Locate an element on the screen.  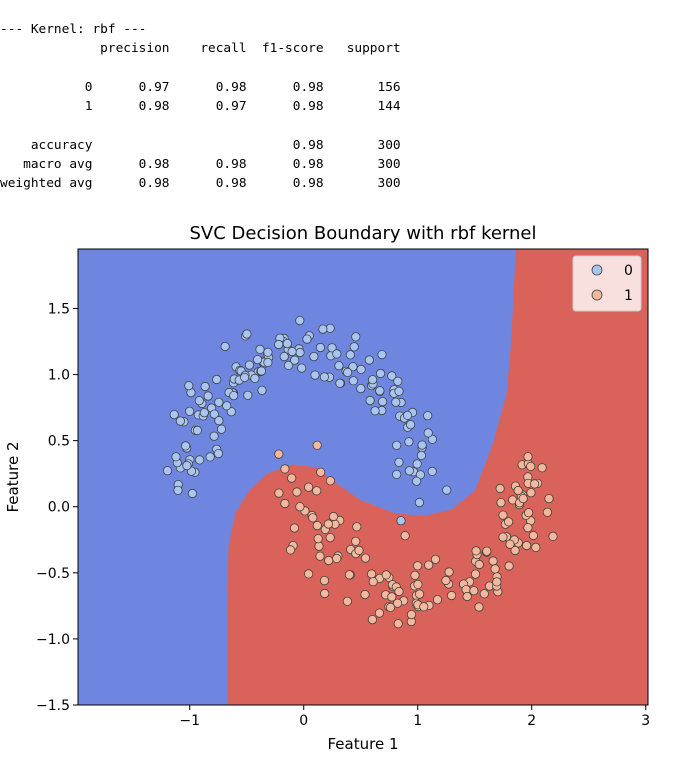
y-tick-label: −1.5 is located at coordinates (53, 706).